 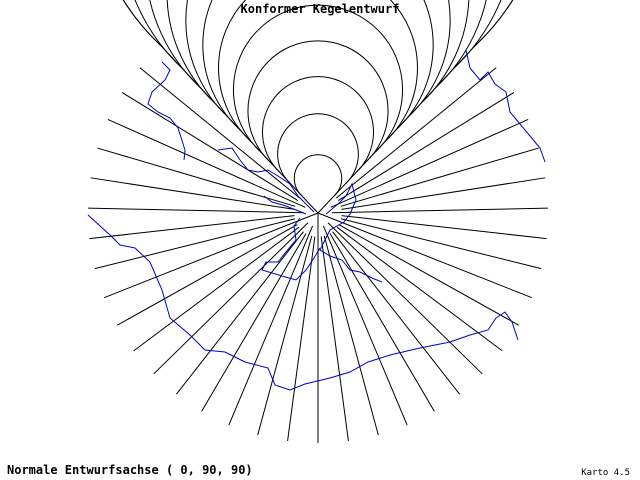 What do you see at coordinates (130, 470) in the screenshot?
I see `projection-label: Normale Entwurfsachse ( 0, 90, 90)` at bounding box center [130, 470].